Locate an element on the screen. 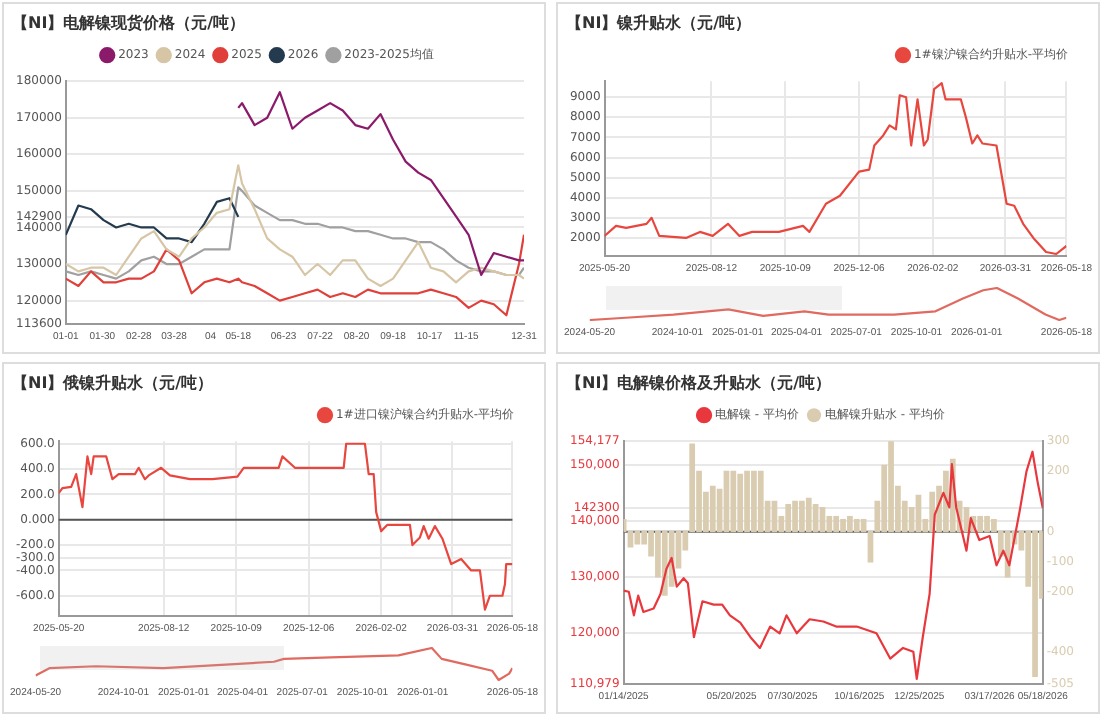  chart-title: 【NI】镍升贴水（元/吨） is located at coordinates (659, 22).